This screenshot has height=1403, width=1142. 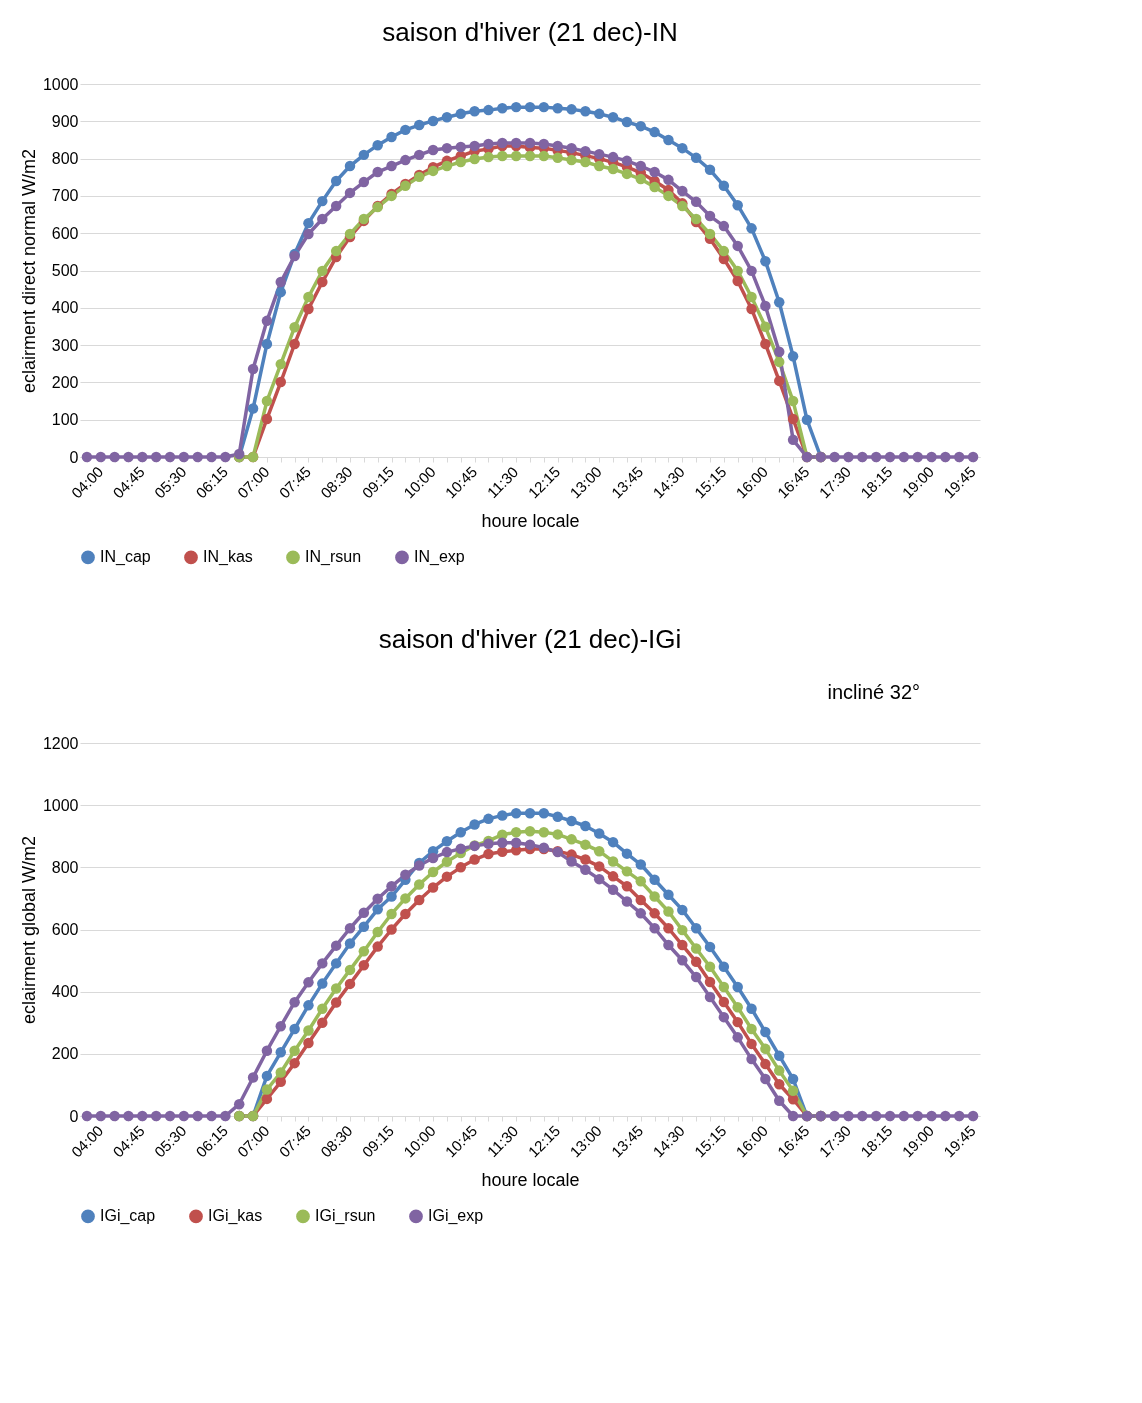 I want to click on legend-label: IN_cap, so click(x=125, y=557).